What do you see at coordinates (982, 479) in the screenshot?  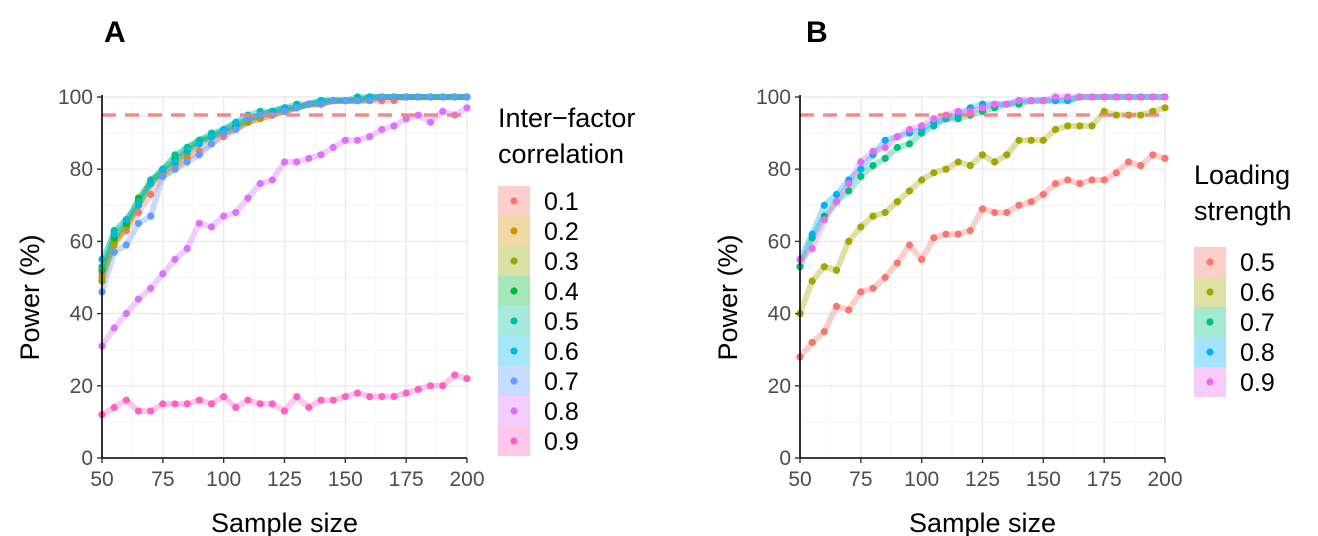 I see `x-tick-label: 125` at bounding box center [982, 479].